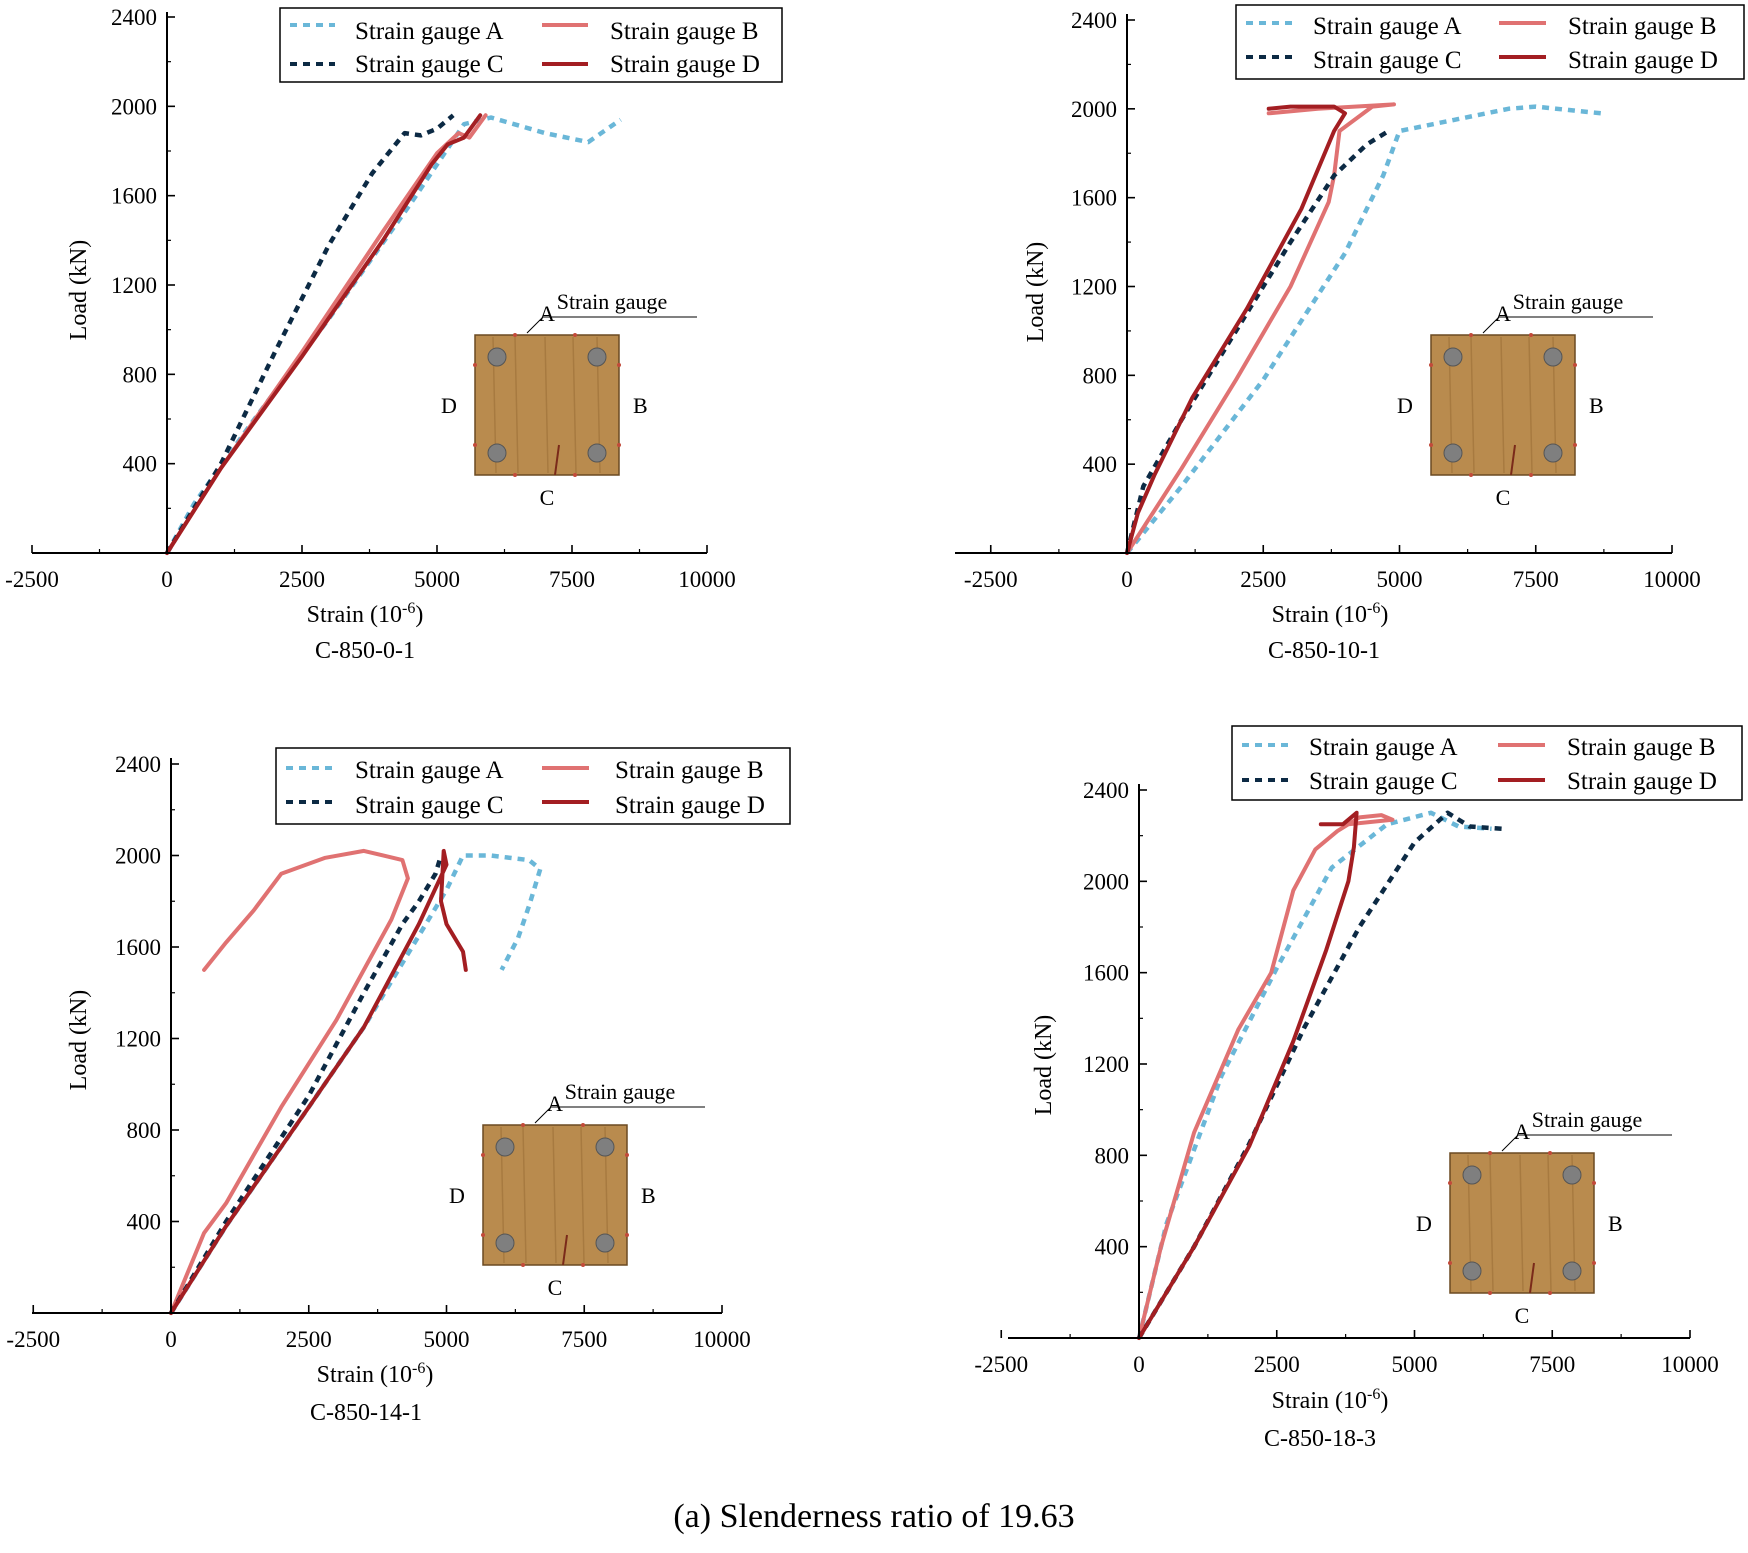 This screenshot has width=1748, height=1553. What do you see at coordinates (619, 1115) in the screenshot?
I see `gauge-leader-line` at bounding box center [619, 1115].